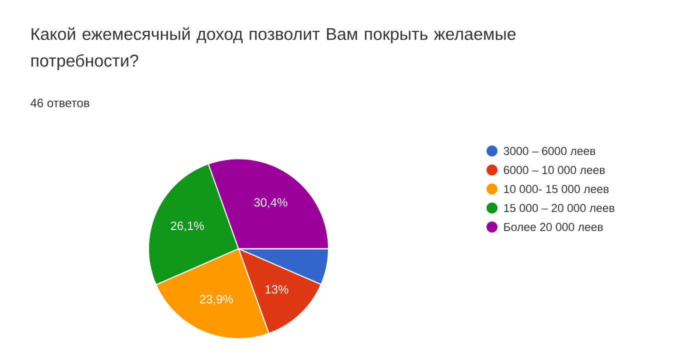 The width and height of the screenshot is (674, 354). What do you see at coordinates (216, 299) in the screenshot?
I see `data-label: 23,9%` at bounding box center [216, 299].